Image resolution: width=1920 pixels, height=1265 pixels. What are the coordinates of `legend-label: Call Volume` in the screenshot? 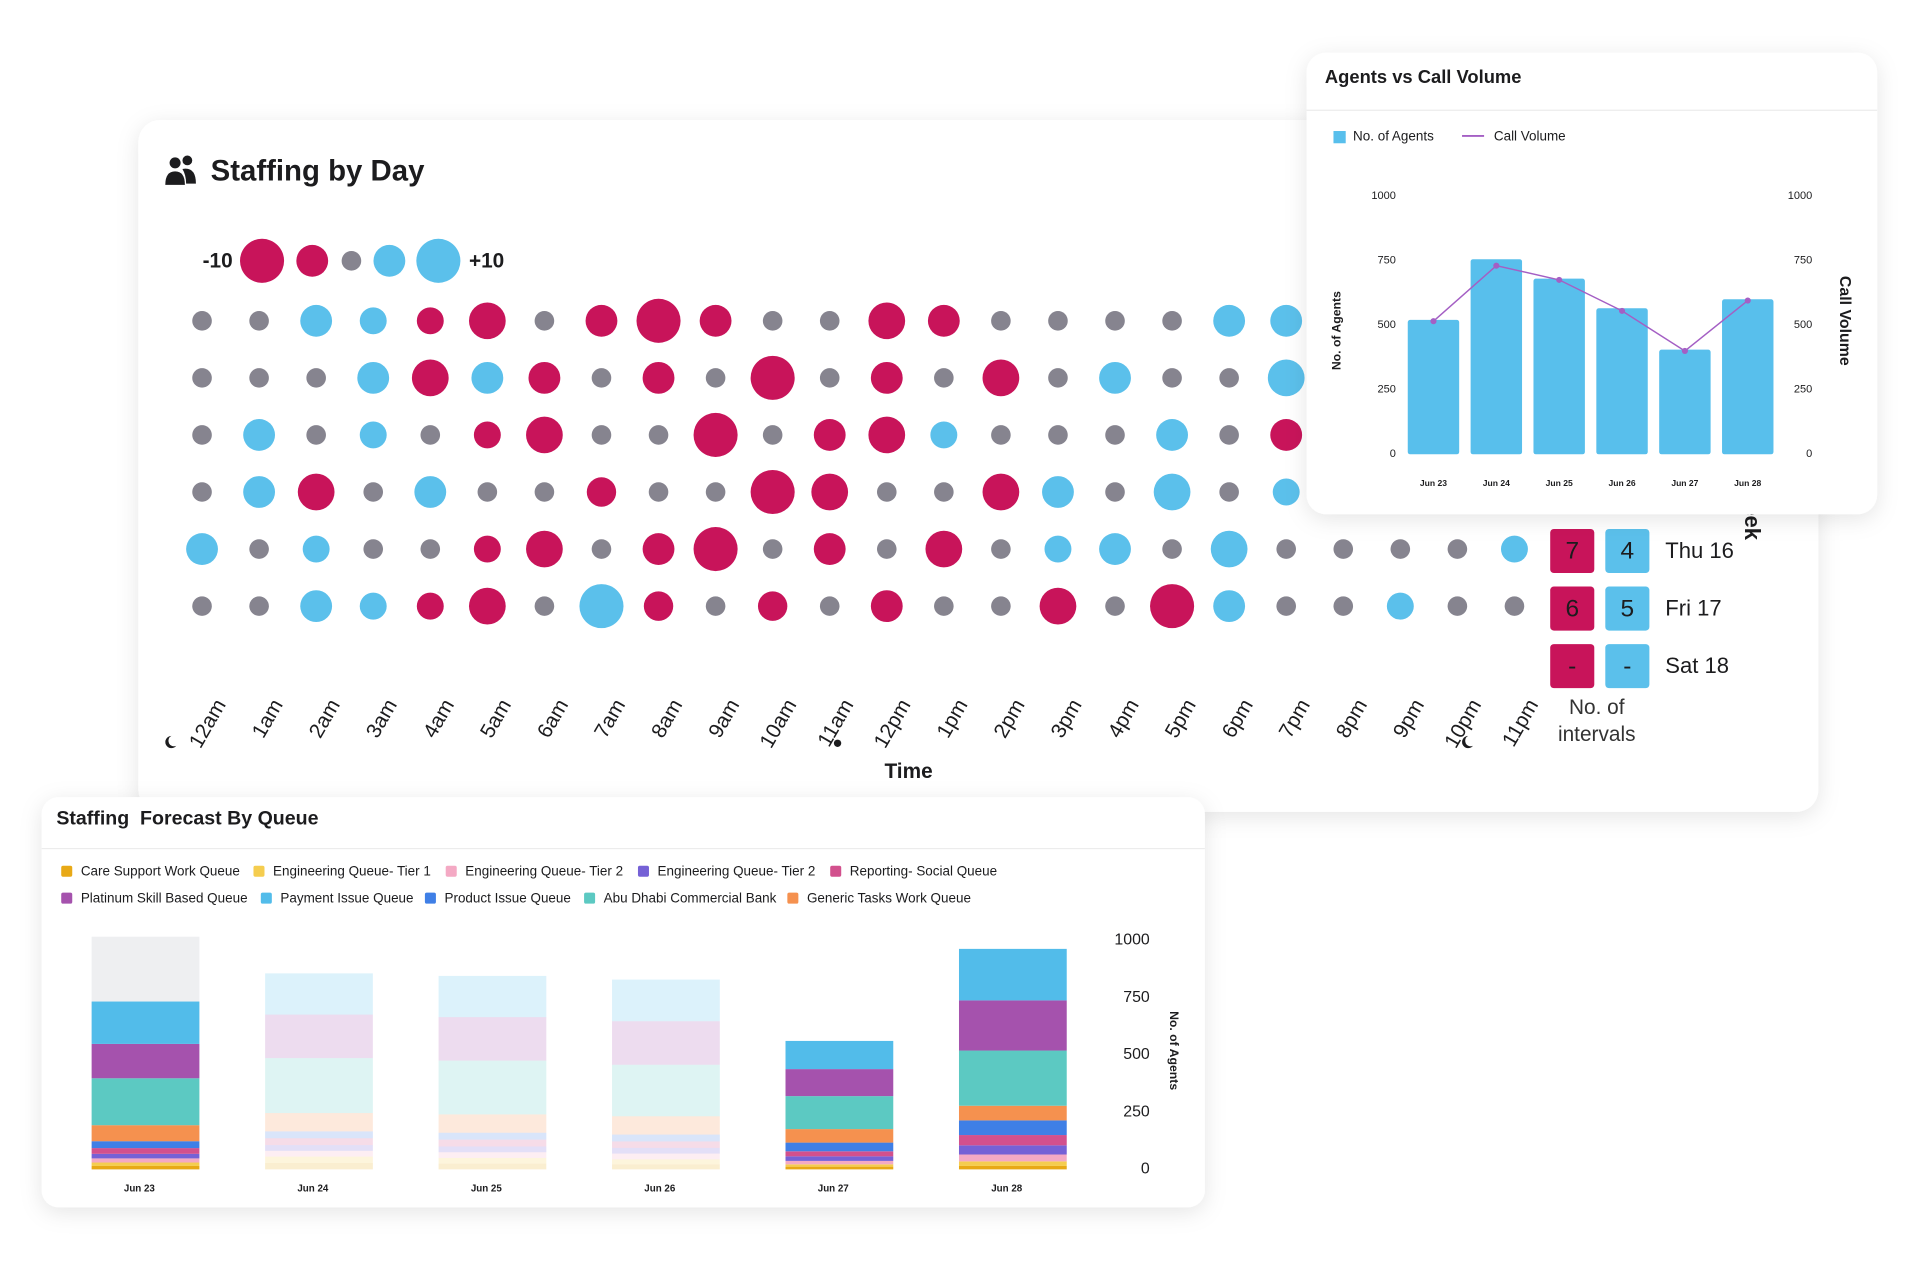 It's located at (1530, 136).